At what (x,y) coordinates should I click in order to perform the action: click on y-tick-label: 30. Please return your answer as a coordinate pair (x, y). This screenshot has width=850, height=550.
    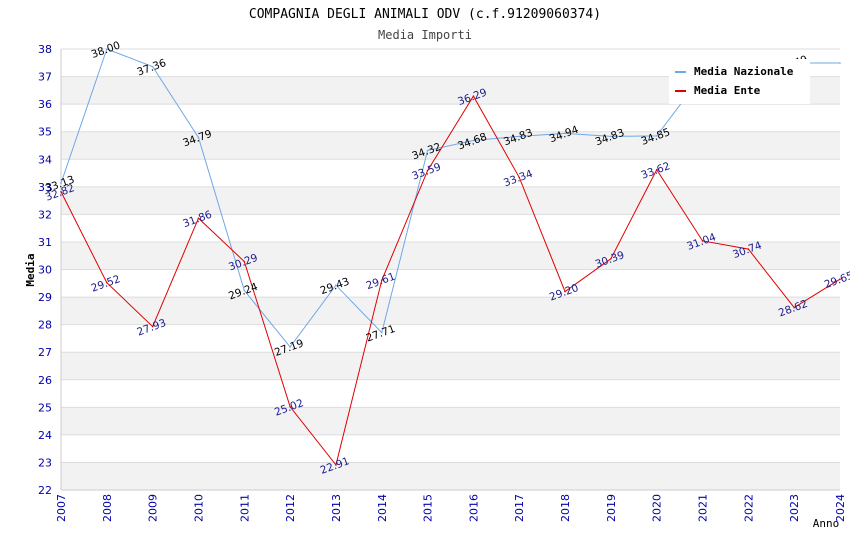
    Looking at the image, I should click on (45, 270).